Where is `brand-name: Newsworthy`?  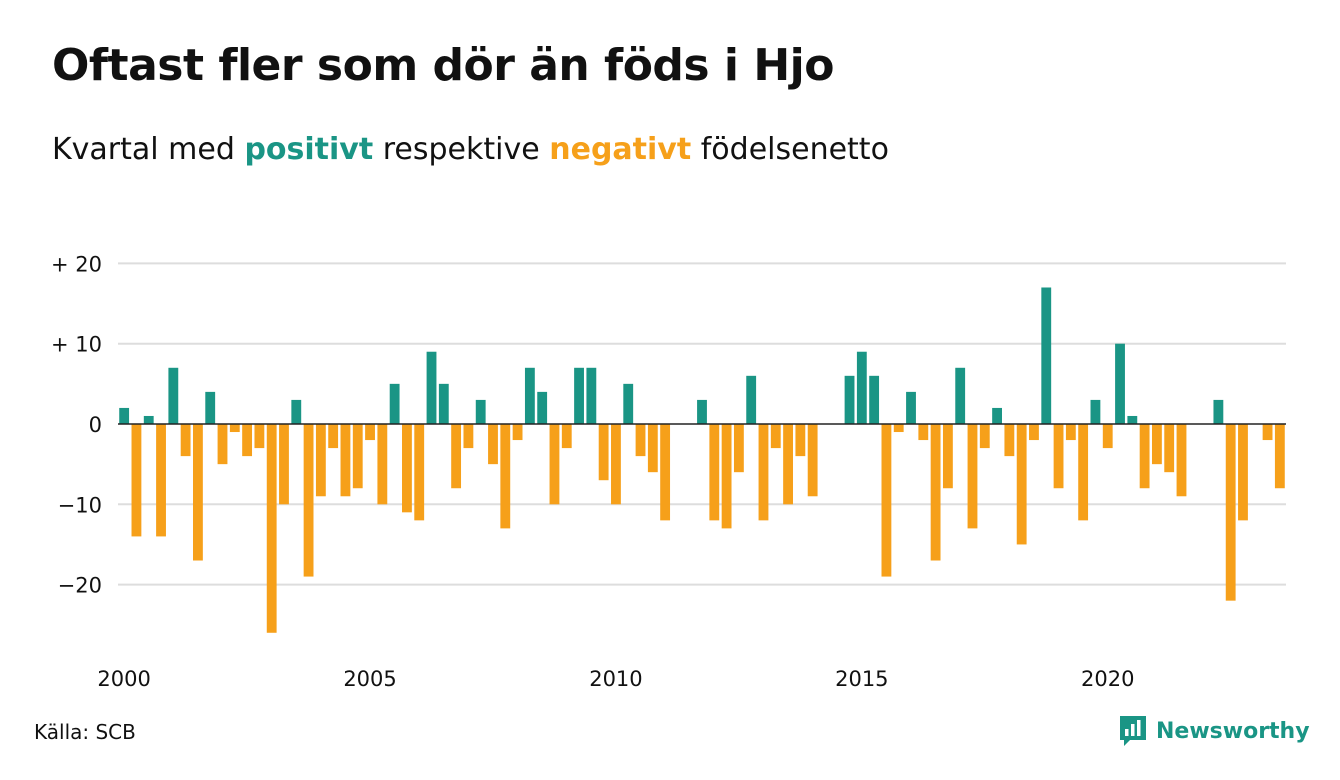 brand-name: Newsworthy is located at coordinates (1233, 731).